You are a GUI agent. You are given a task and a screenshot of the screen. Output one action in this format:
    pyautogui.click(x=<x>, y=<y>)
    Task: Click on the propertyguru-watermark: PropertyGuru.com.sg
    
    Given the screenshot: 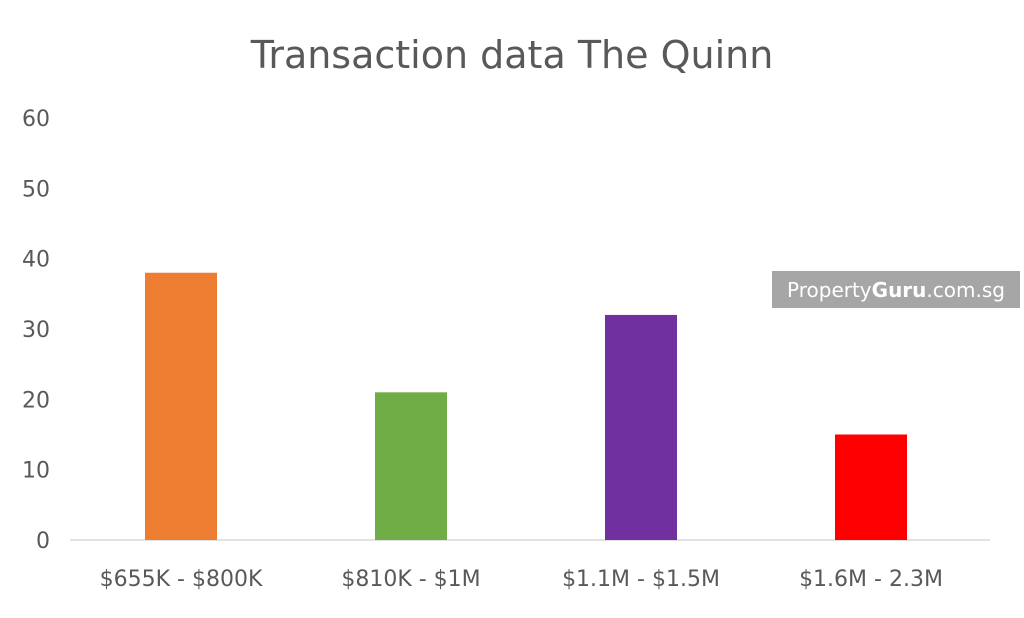 What is the action you would take?
    pyautogui.click(x=896, y=289)
    